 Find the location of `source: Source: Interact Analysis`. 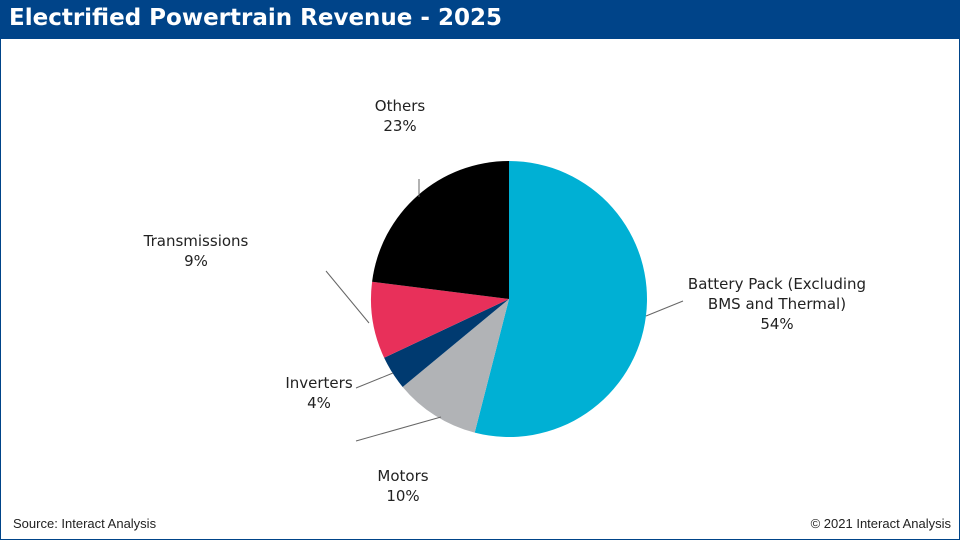

source: Source: Interact Analysis is located at coordinates (85, 523).